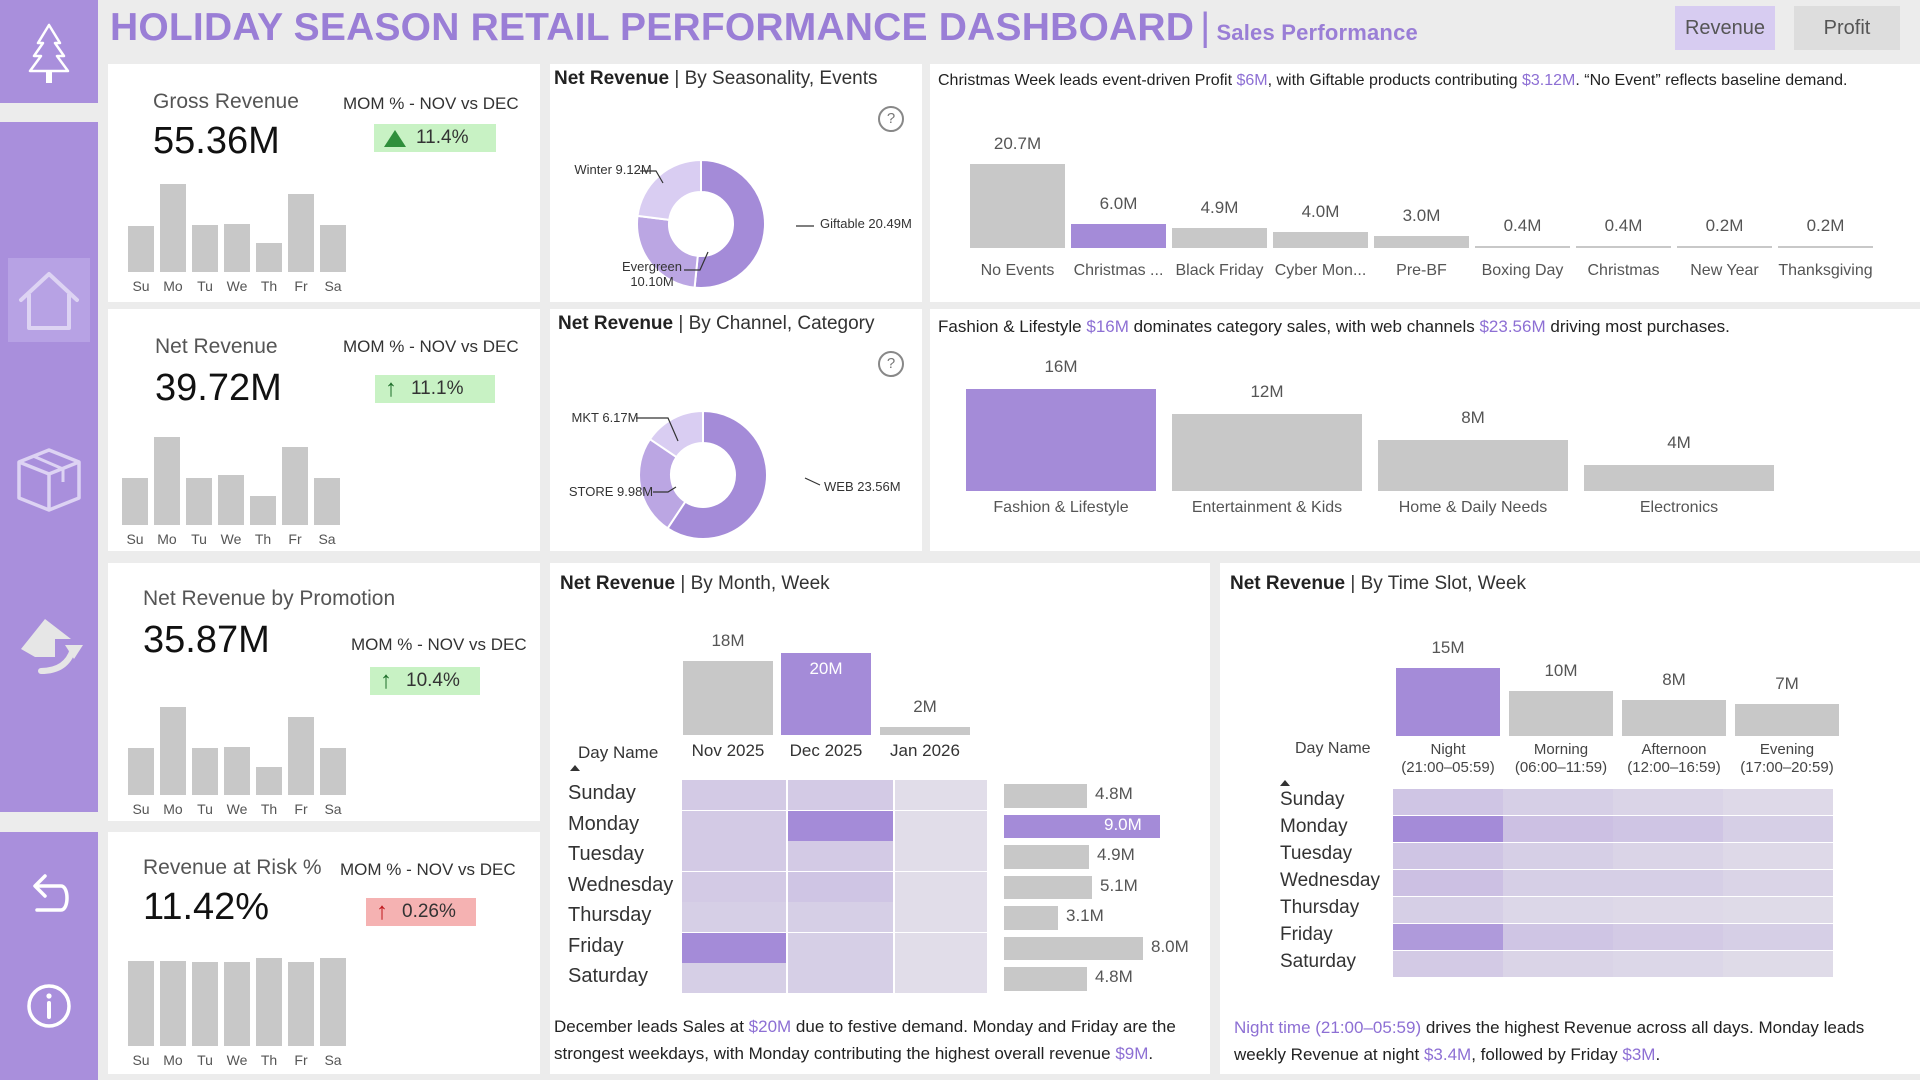 The image size is (1920, 1080). Describe the element at coordinates (1114, 793) in the screenshot. I see `day-total-label: 4.8M` at that location.